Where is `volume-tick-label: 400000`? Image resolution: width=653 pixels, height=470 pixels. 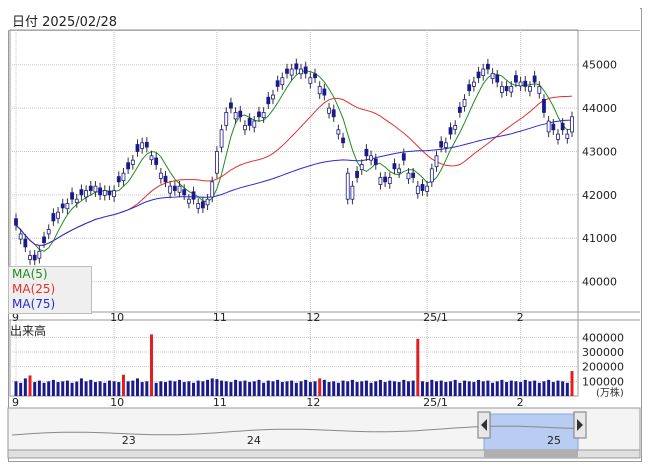
volume-tick-label: 400000 is located at coordinates (603, 337).